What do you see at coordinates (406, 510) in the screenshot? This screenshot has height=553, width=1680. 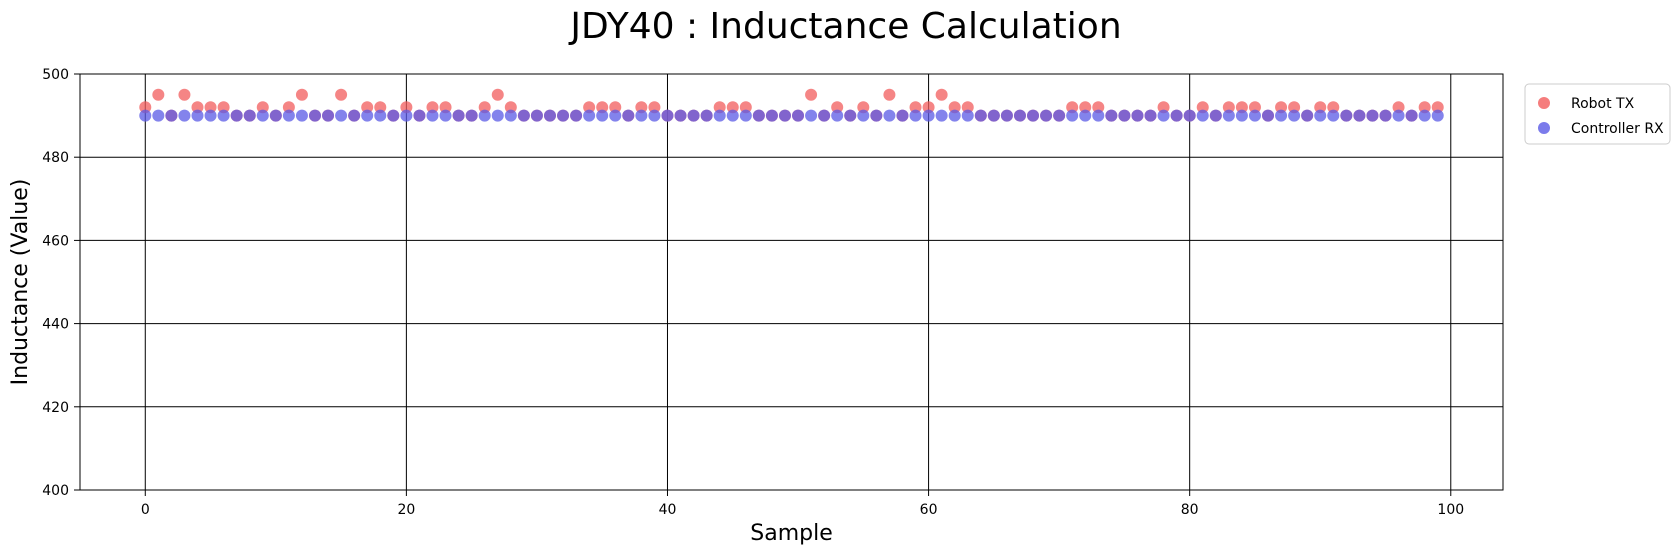 I see `x-tick-label: 20` at bounding box center [406, 510].